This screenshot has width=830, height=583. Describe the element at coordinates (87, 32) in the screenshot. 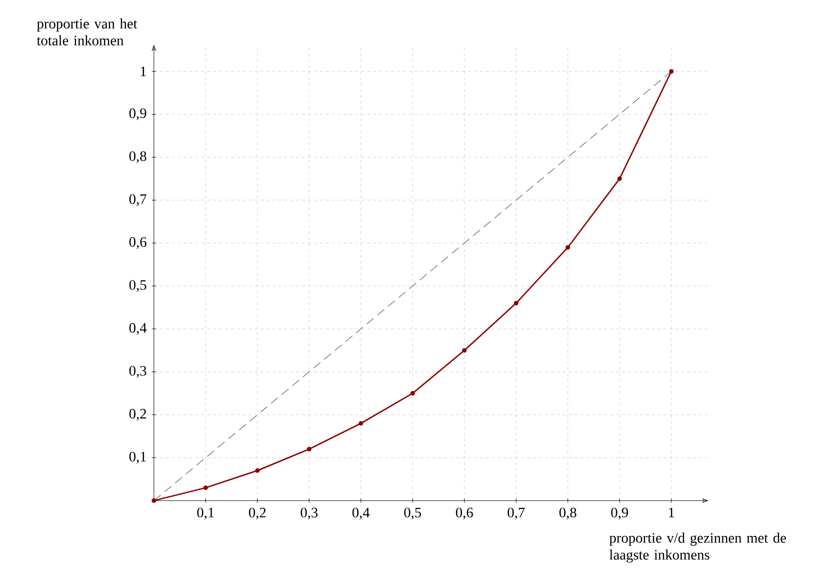

I see `y-axis-title: proportie van het totale inkomen` at that location.